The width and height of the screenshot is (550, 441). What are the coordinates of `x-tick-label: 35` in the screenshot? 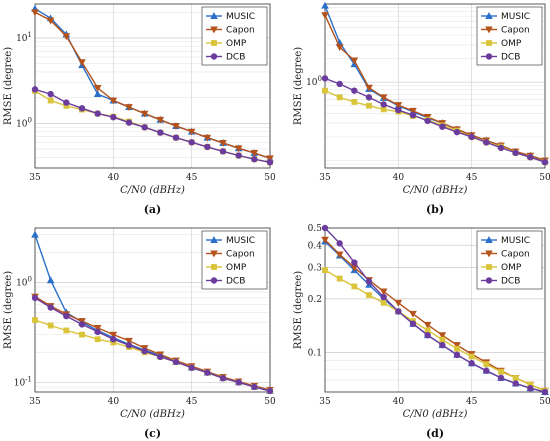 It's located at (35, 178).